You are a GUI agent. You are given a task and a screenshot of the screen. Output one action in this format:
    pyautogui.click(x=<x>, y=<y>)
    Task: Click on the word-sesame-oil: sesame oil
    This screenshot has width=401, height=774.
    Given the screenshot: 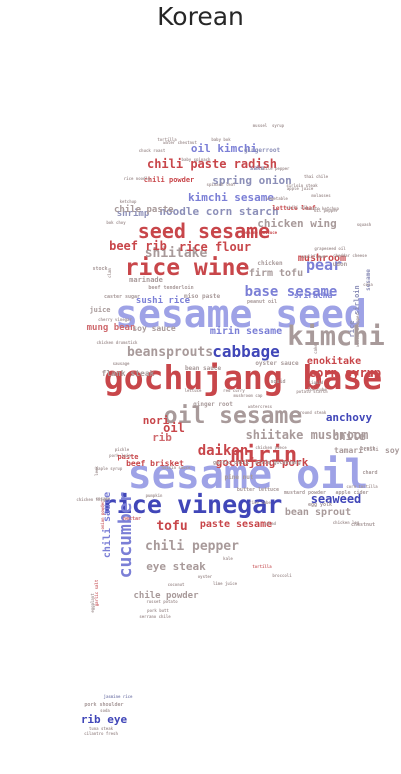 What is the action you would take?
    pyautogui.click(x=248, y=475)
    